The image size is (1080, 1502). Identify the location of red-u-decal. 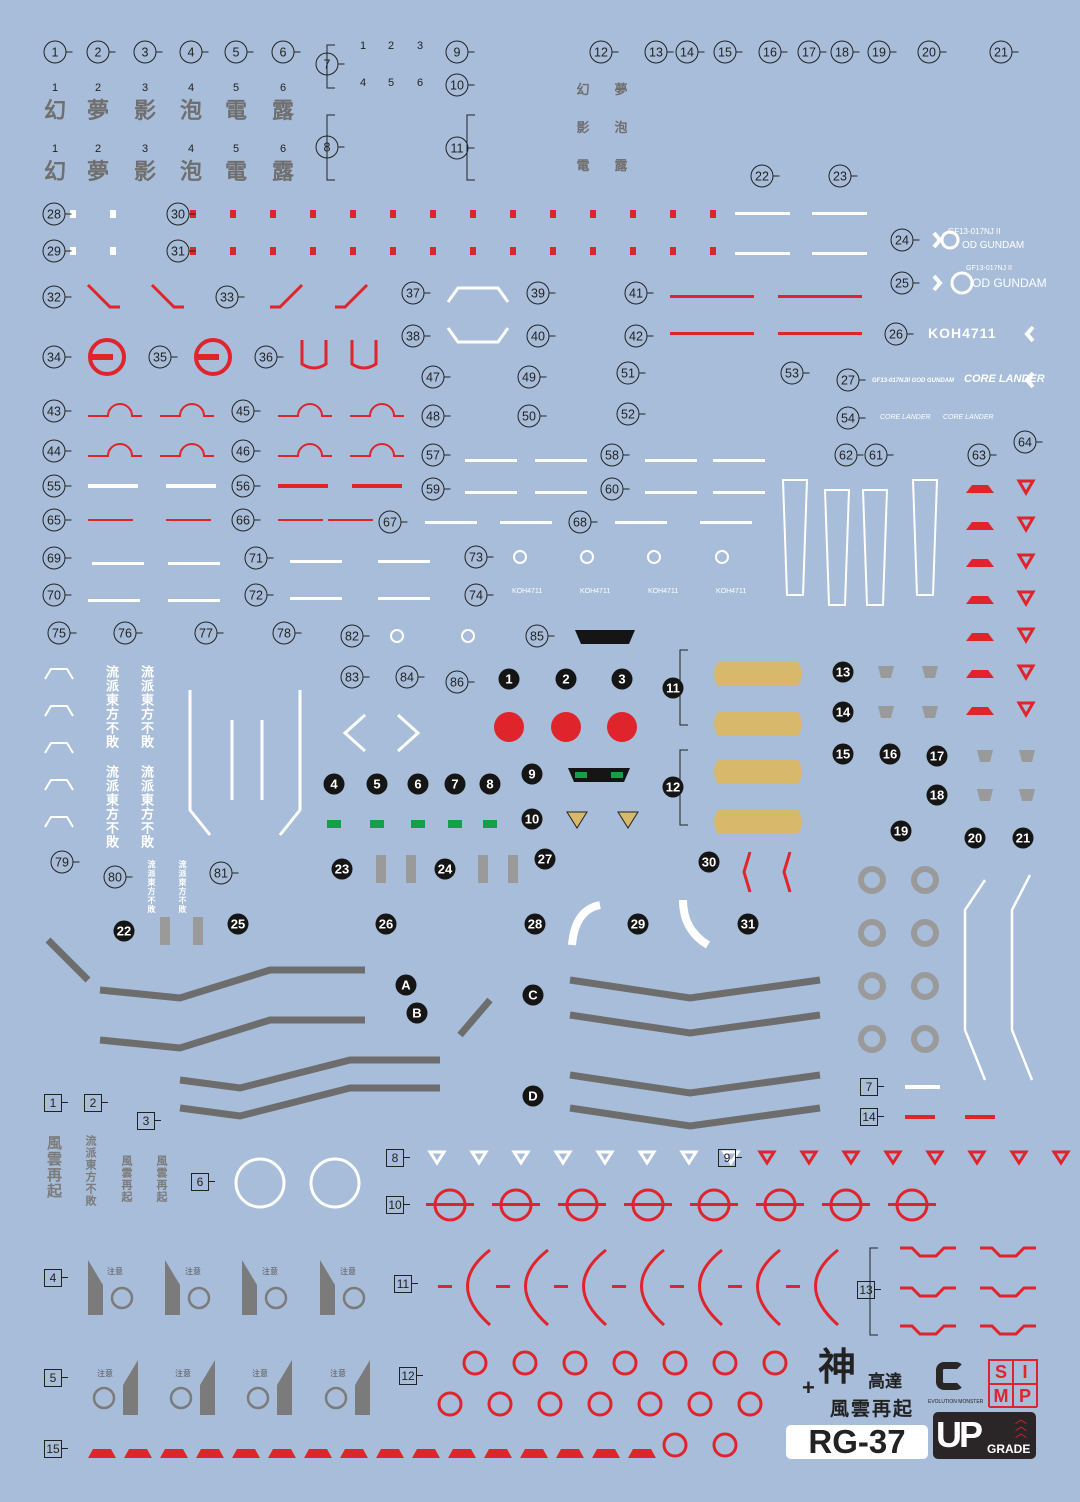
(314, 355).